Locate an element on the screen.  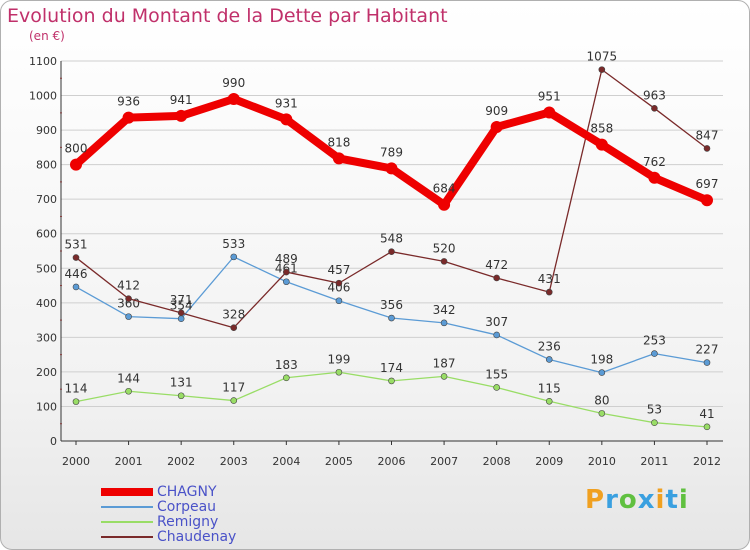
x-tick-label: 2010 is located at coordinates (602, 461).